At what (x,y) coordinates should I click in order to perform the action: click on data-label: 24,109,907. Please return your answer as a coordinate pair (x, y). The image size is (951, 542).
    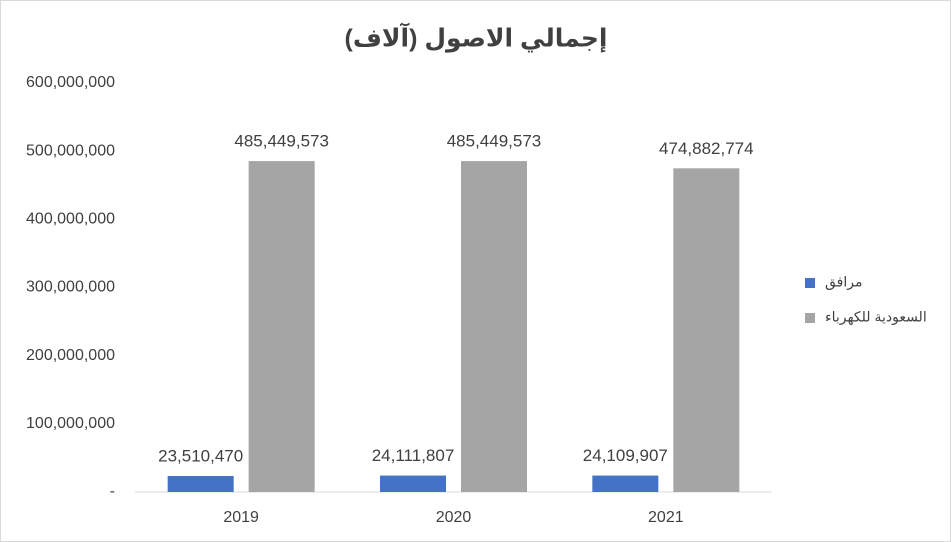
    Looking at the image, I should click on (625, 455).